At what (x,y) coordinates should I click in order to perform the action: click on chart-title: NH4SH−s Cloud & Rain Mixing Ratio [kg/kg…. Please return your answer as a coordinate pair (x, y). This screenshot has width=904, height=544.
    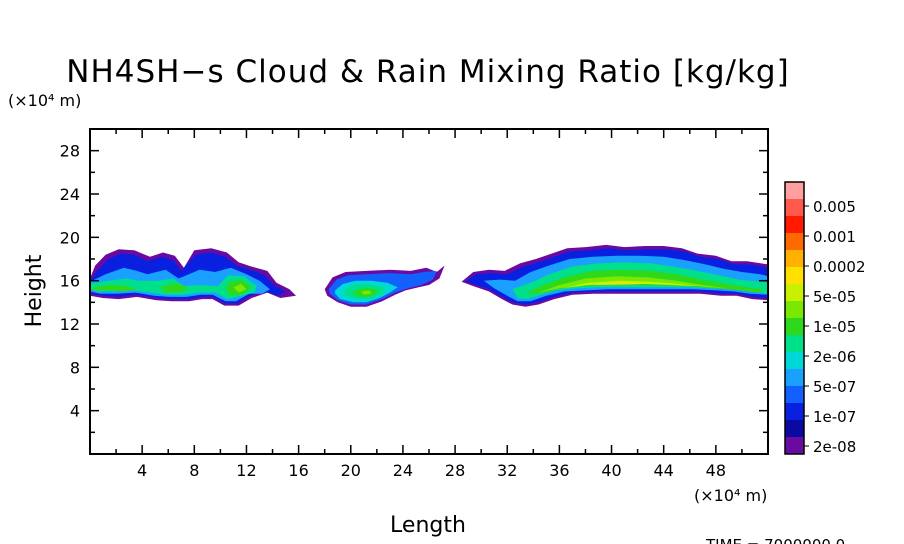
    Looking at the image, I should click on (427, 72).